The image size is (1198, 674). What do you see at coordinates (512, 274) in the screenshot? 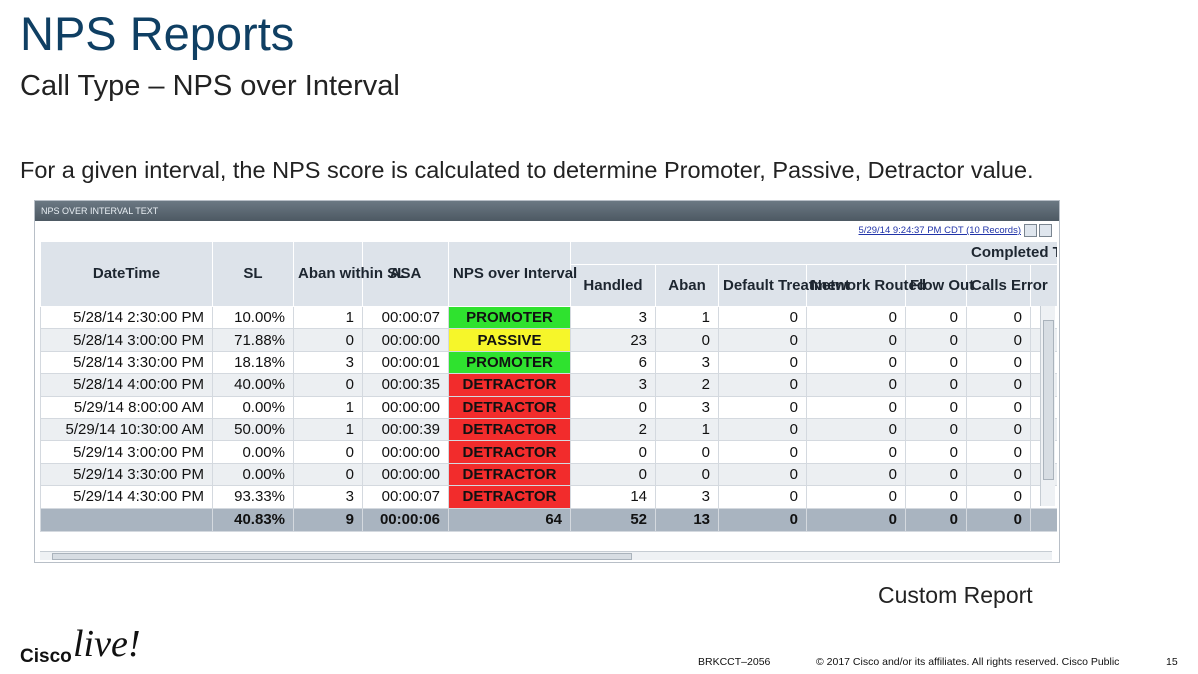
I see `column-header: NPS over Interval` at bounding box center [512, 274].